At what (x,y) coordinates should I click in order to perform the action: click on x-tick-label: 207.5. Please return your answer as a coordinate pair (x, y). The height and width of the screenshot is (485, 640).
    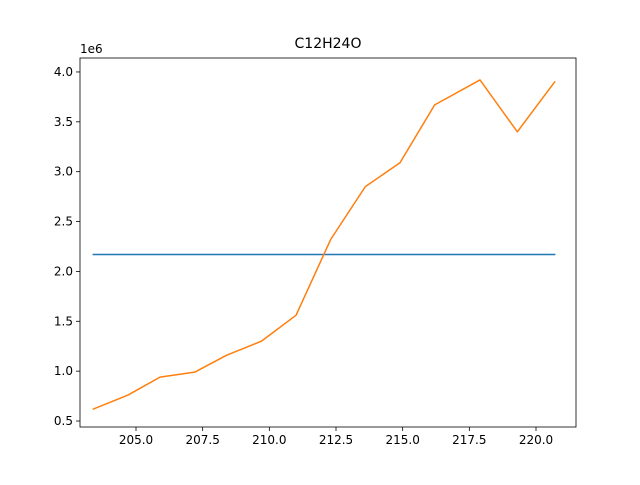
    Looking at the image, I should click on (202, 440).